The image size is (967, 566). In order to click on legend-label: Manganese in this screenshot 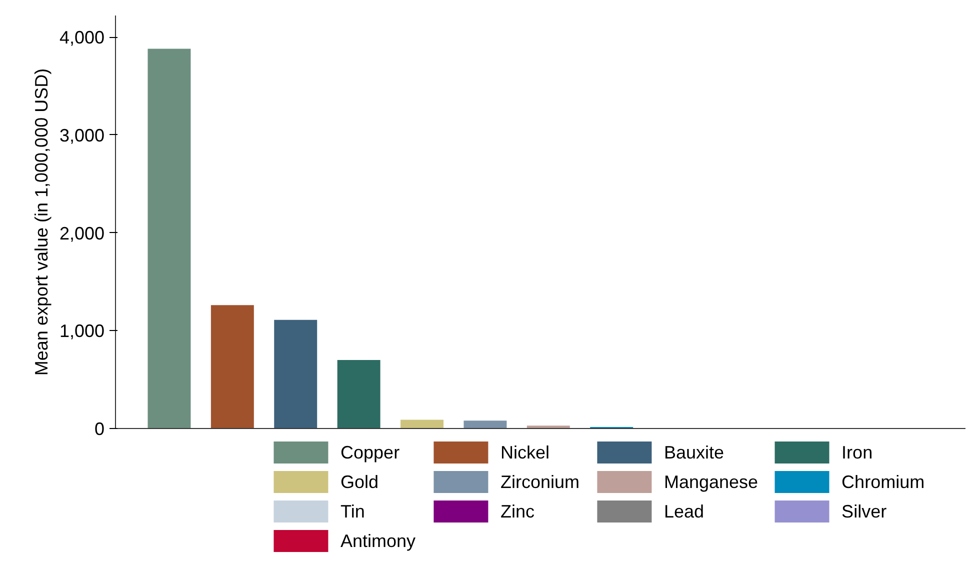, I will do `click(711, 482)`.